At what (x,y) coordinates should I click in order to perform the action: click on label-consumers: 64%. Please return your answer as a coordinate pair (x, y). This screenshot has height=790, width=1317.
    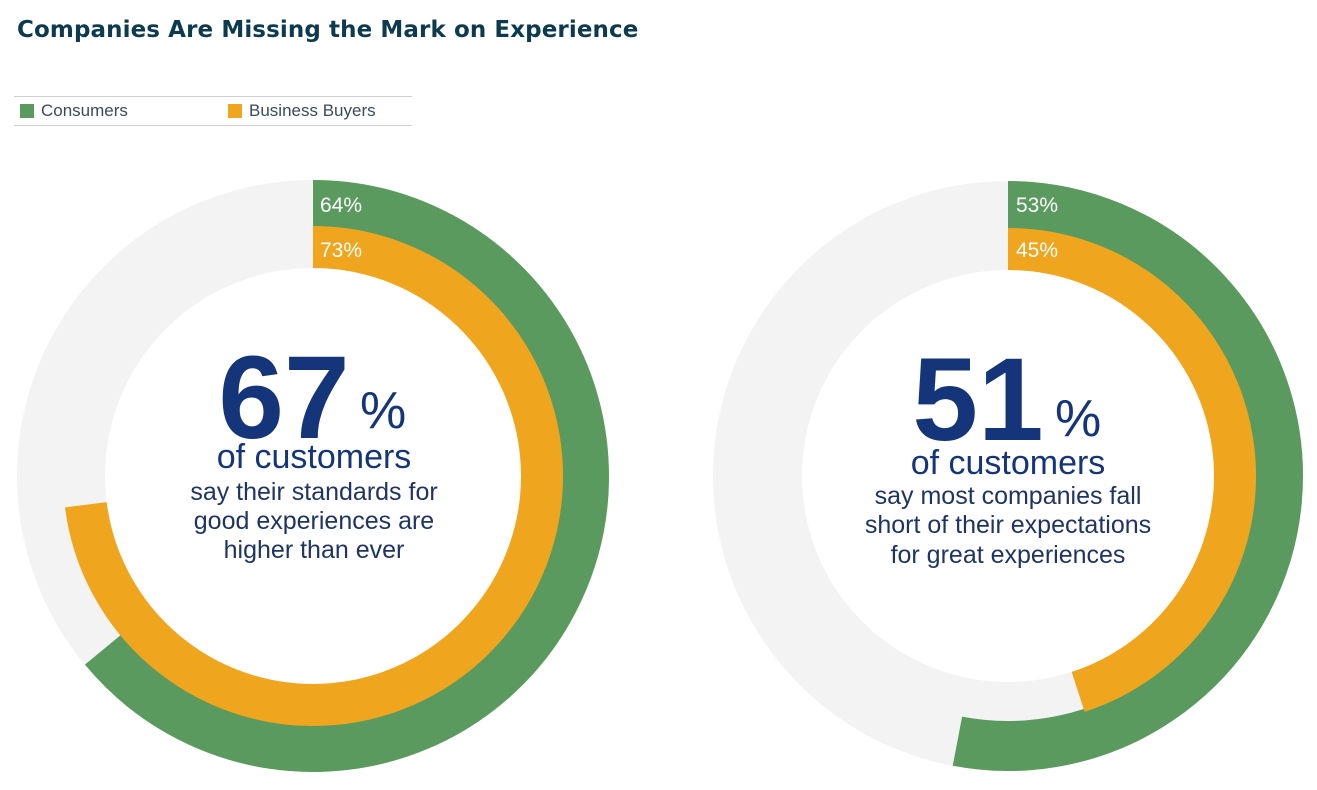
    Looking at the image, I should click on (341, 205).